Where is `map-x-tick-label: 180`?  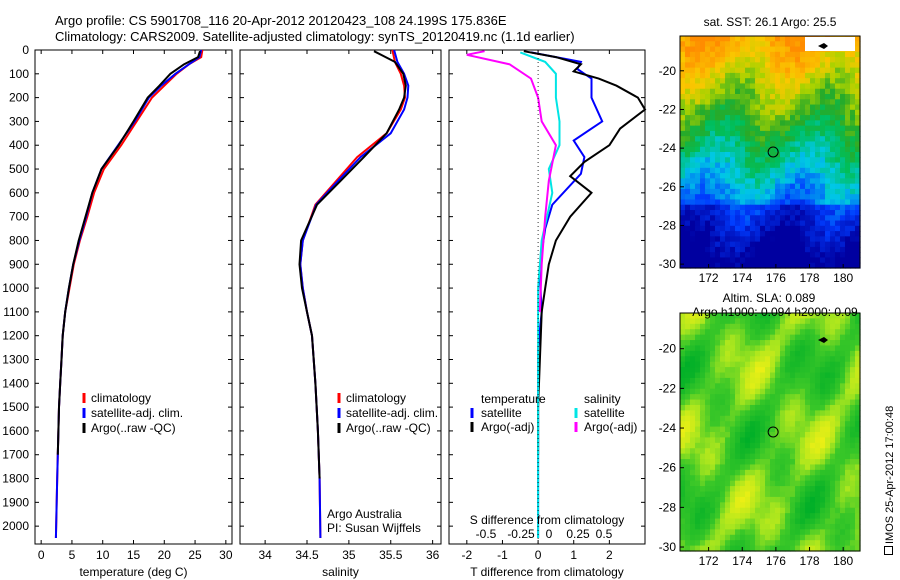
map-x-tick-label: 180 is located at coordinates (843, 561).